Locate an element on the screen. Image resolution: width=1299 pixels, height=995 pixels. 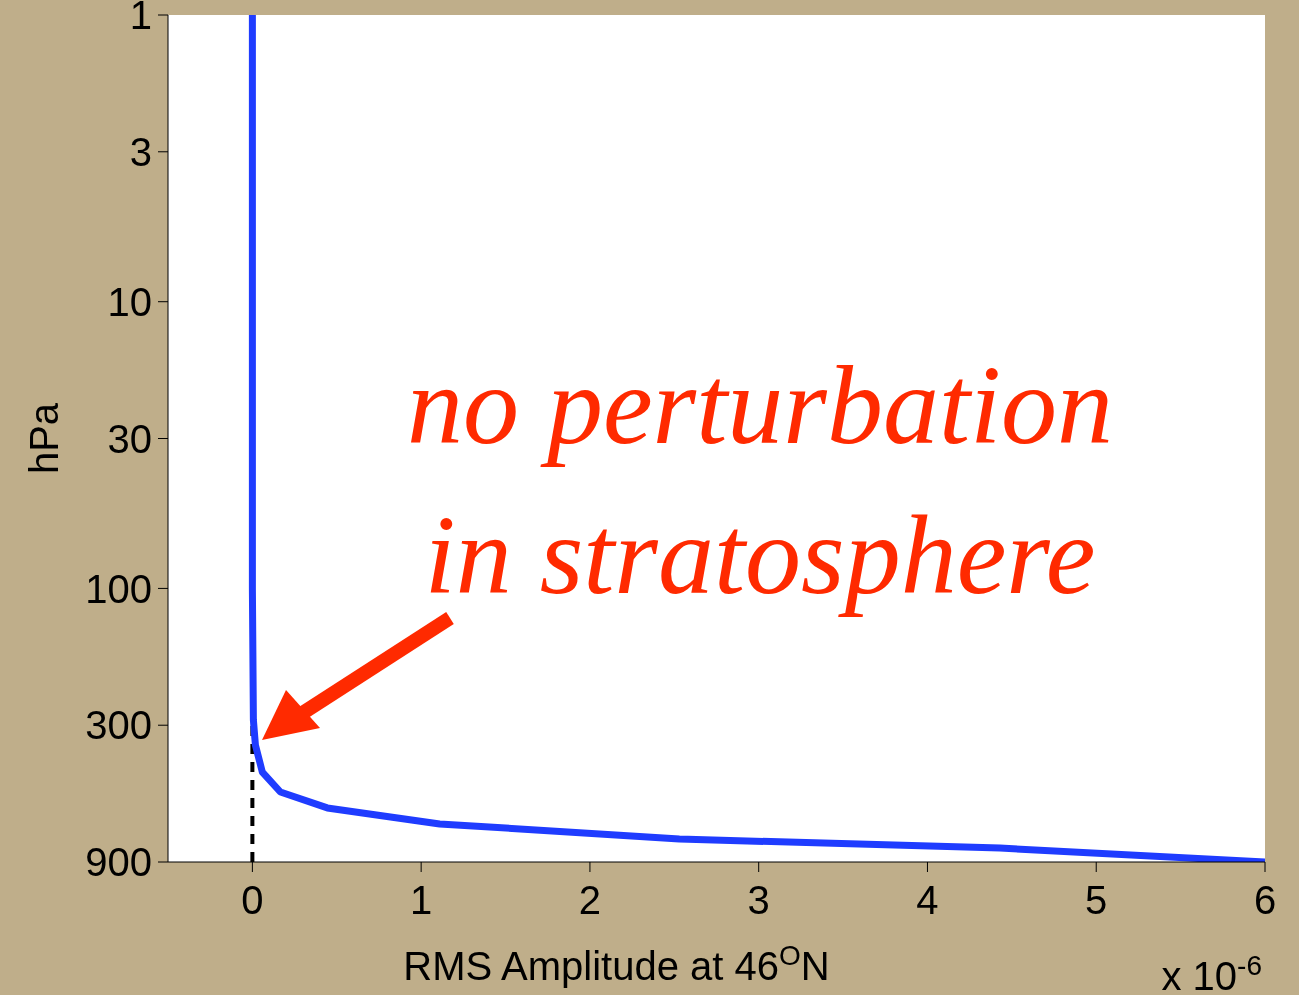
x-tick-label: 0 is located at coordinates (252, 900).